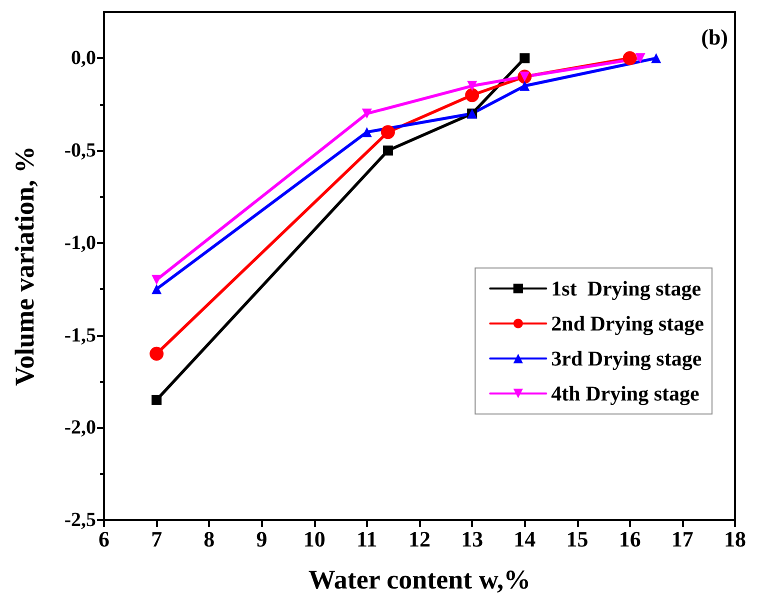 The width and height of the screenshot is (758, 603). I want to click on x-tick-label: 14, so click(525, 539).